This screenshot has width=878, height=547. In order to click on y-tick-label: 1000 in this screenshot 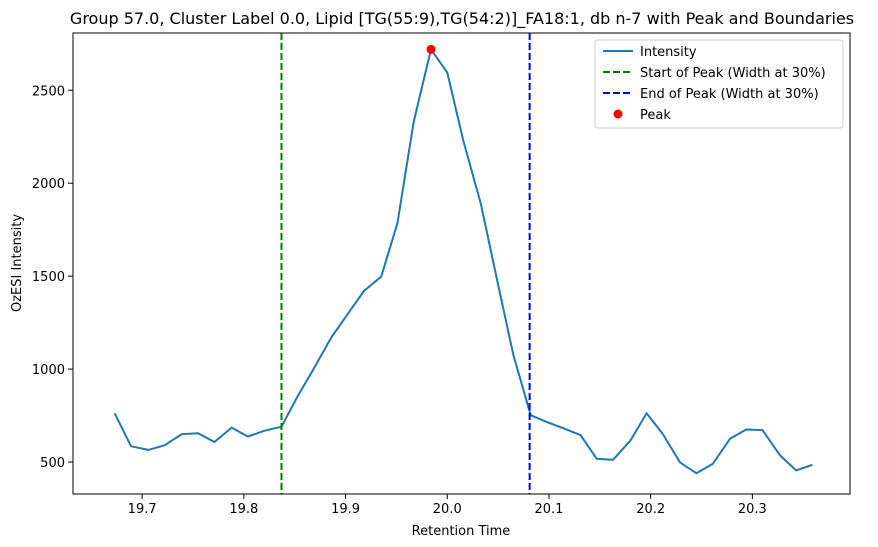, I will do `click(48, 370)`.